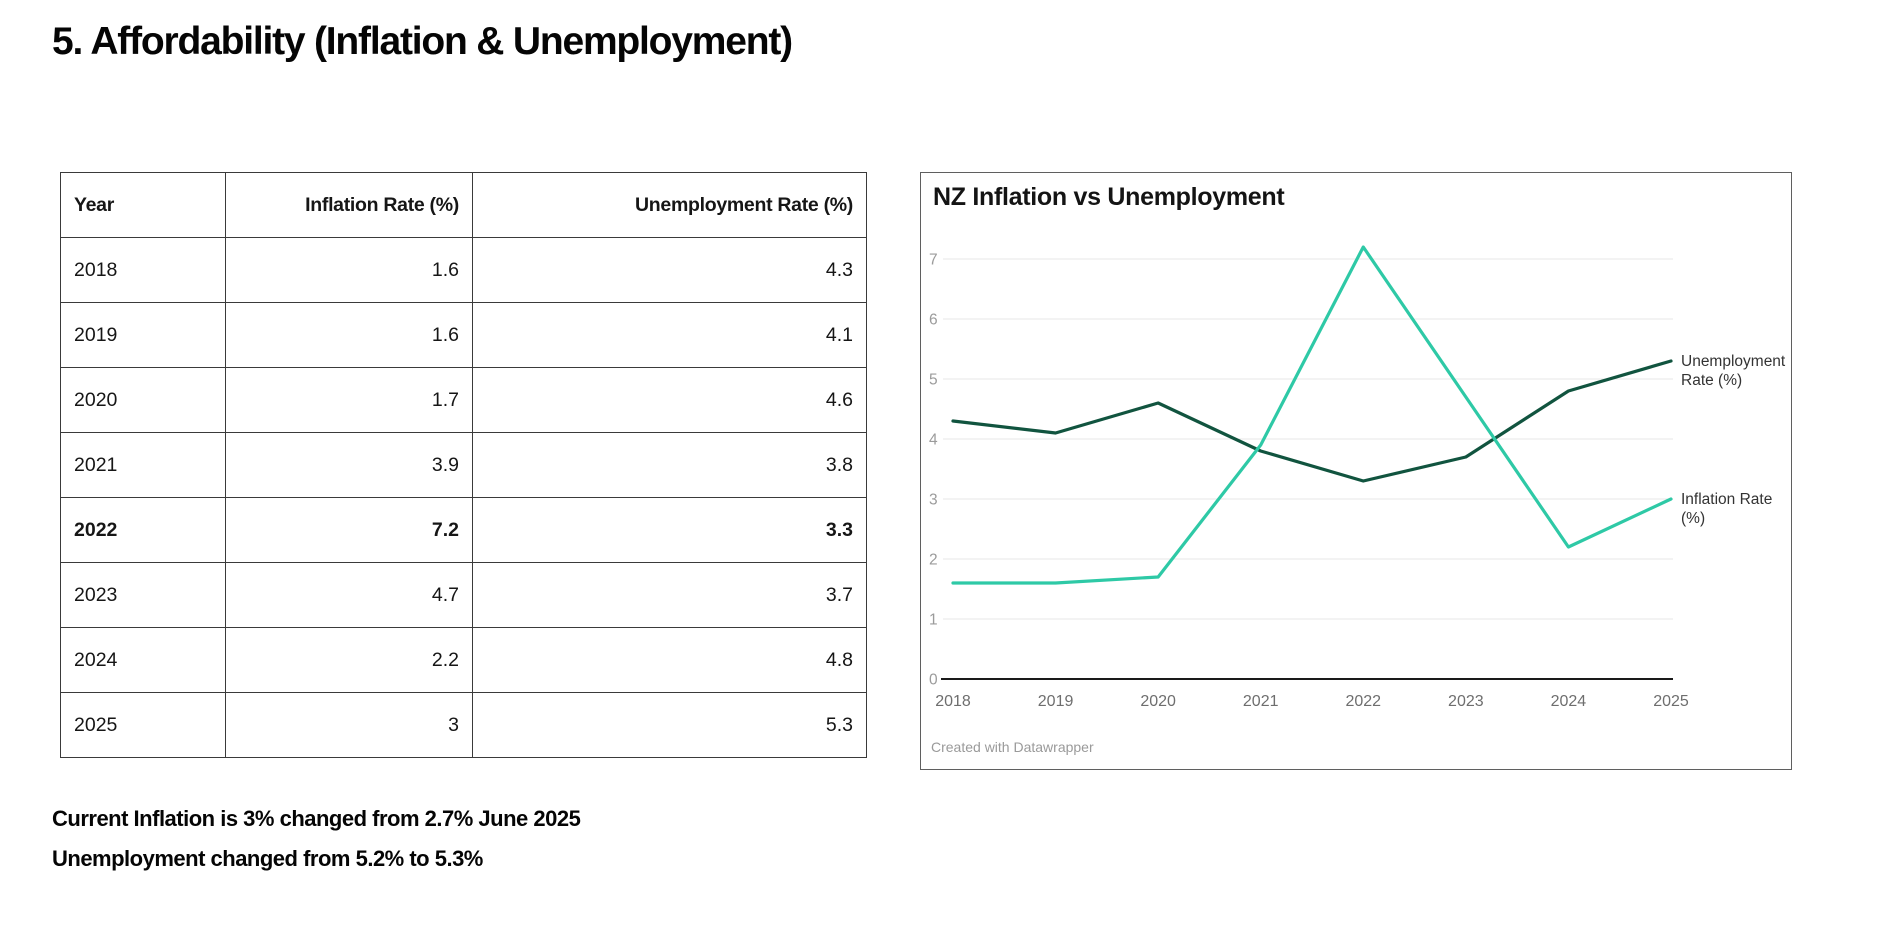 The image size is (1896, 927). What do you see at coordinates (267, 858) in the screenshot?
I see `note-unemployment: Unemployment changed from 5.2% to 5.3%` at bounding box center [267, 858].